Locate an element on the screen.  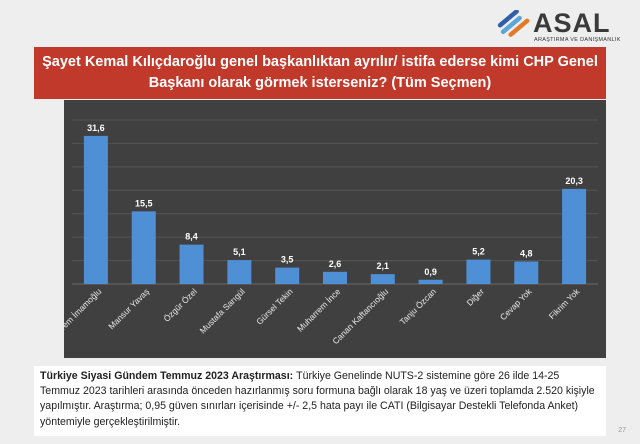
x-tick-label: Ekrem İmamoğlu is located at coordinates (84, 312).